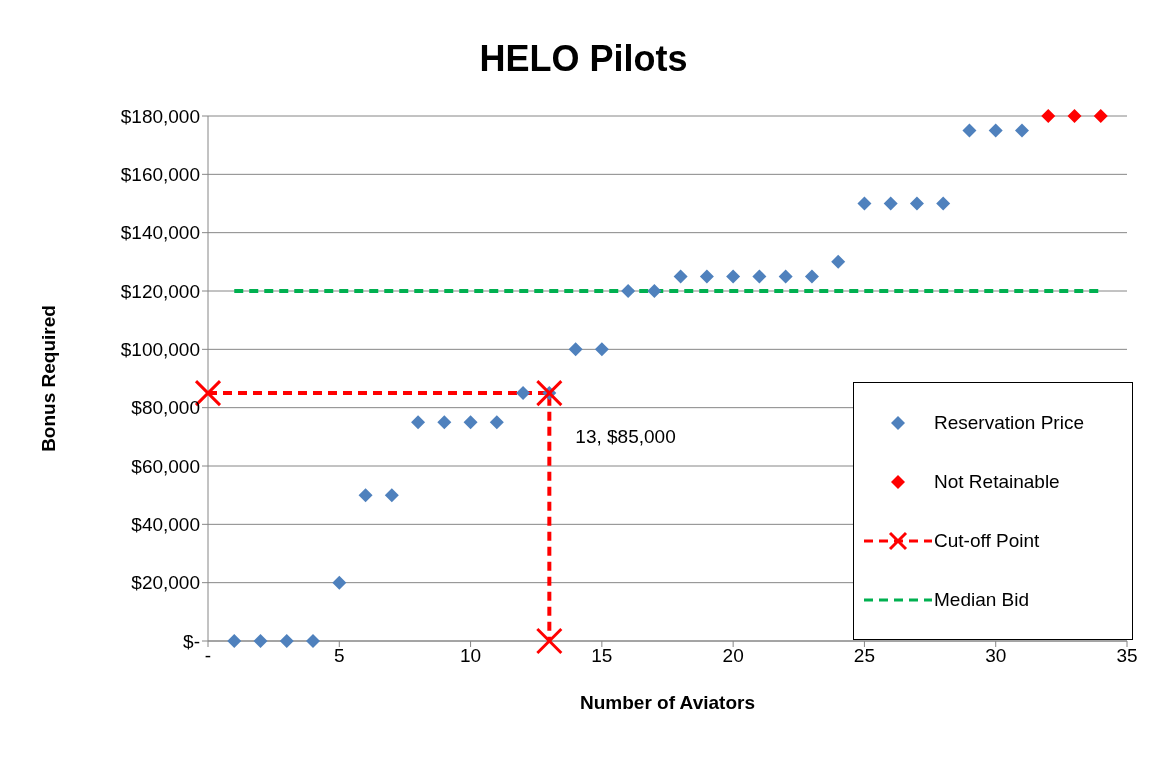 The image size is (1167, 761). Describe the element at coordinates (165, 525) in the screenshot. I see `y-tick-label: $40,000` at that location.